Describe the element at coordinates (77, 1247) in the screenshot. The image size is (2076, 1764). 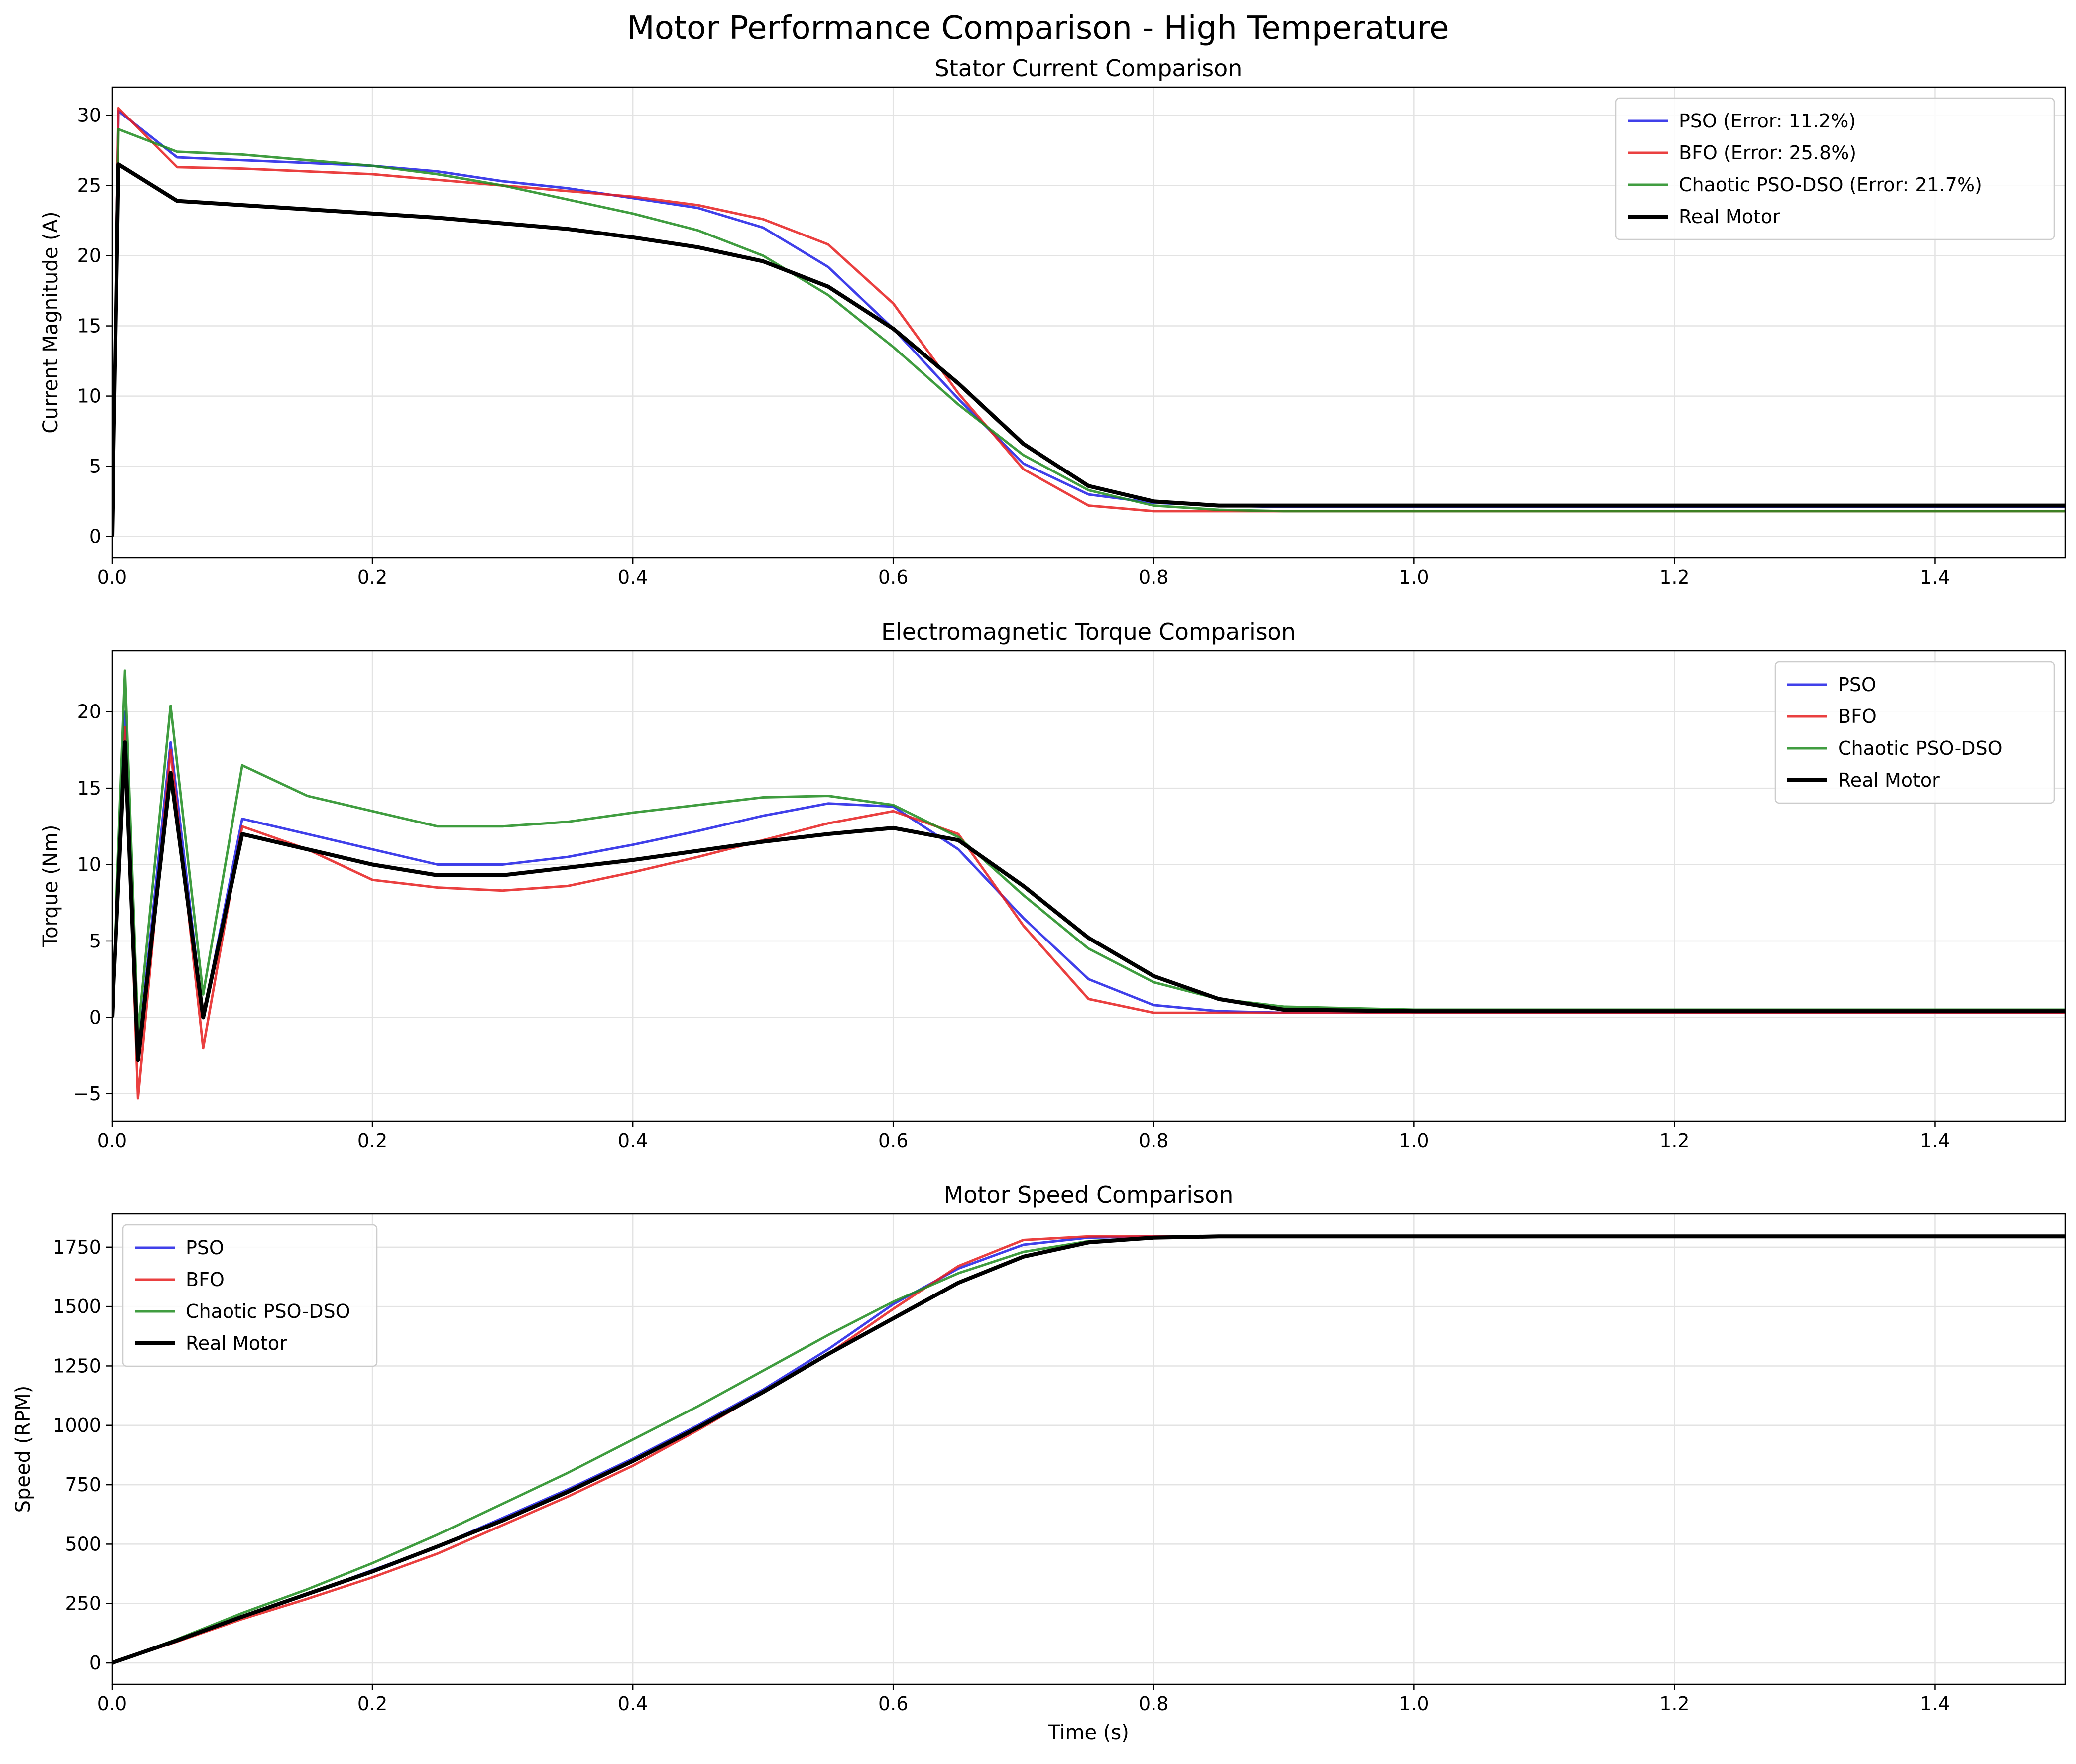
I see `y-tick-label: 1750` at that location.